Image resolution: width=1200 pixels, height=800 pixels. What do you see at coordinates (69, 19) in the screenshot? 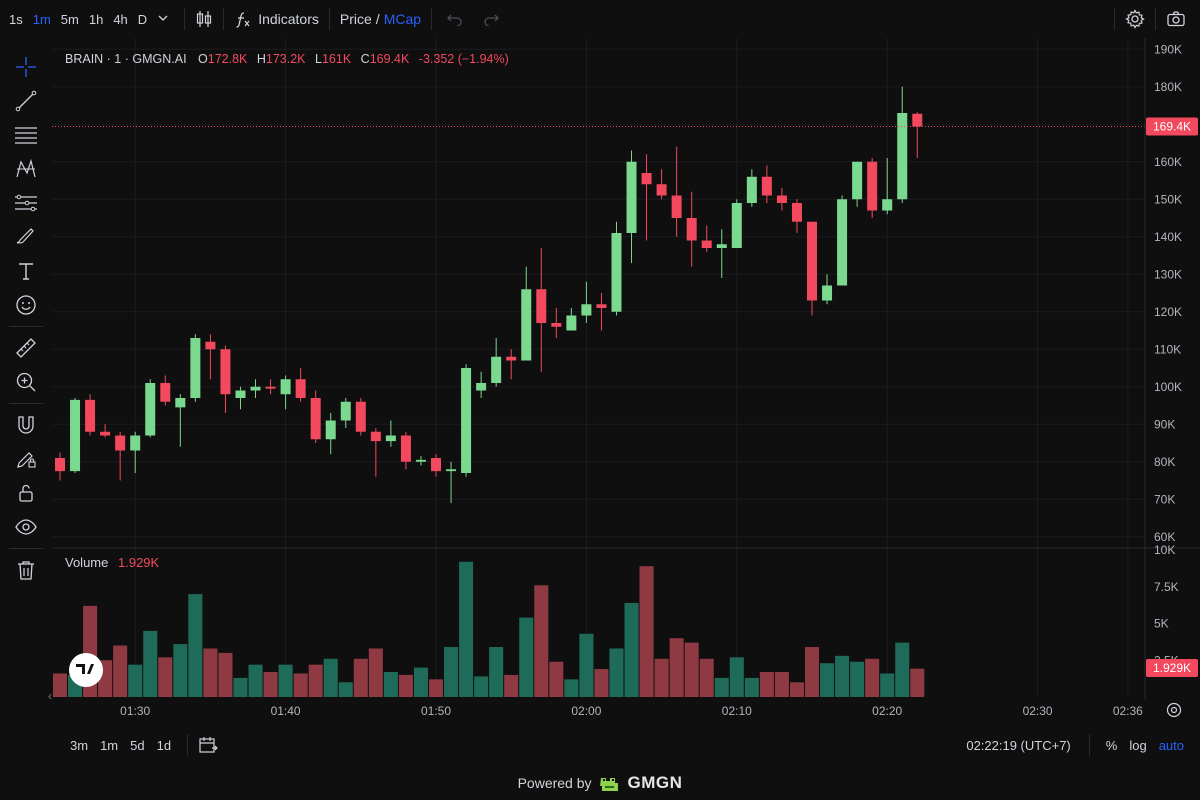
I see `timeframe-5m: 5m` at bounding box center [69, 19].